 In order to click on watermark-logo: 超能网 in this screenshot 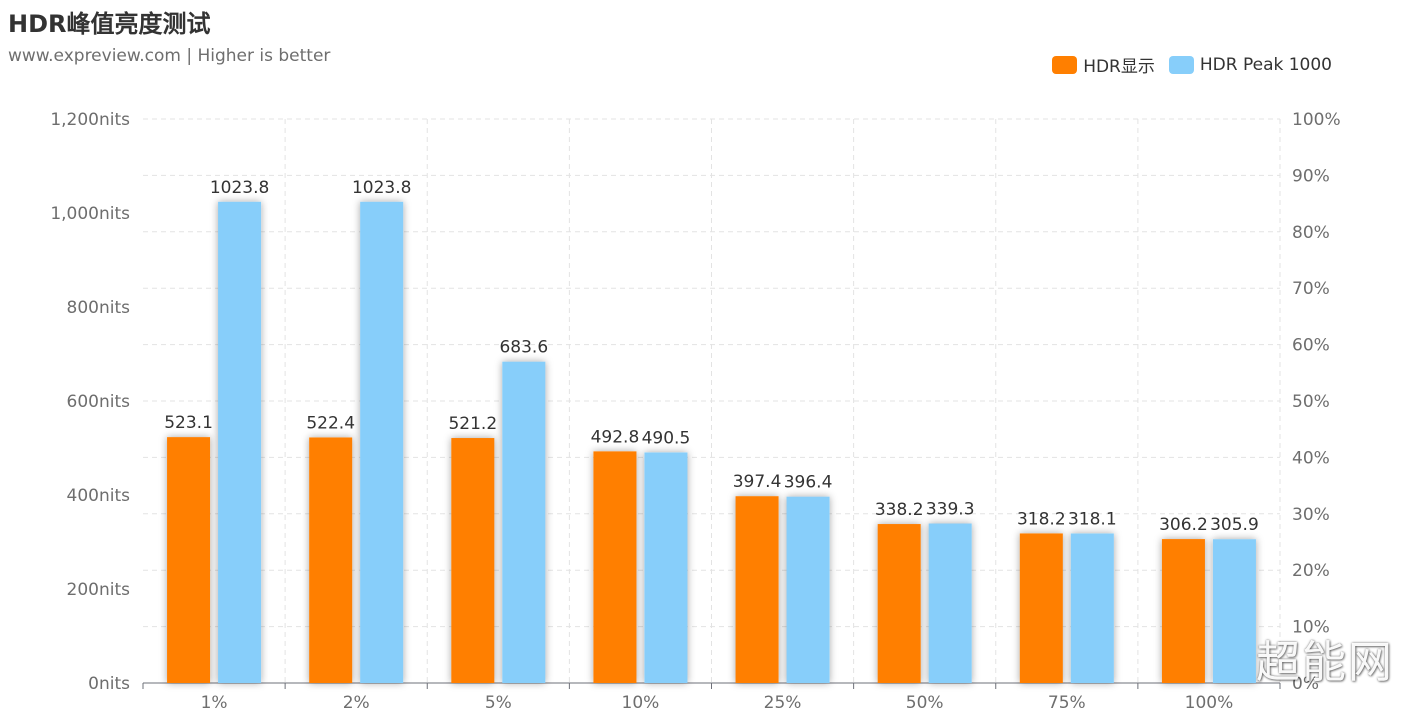, I will do `click(1325, 662)`.